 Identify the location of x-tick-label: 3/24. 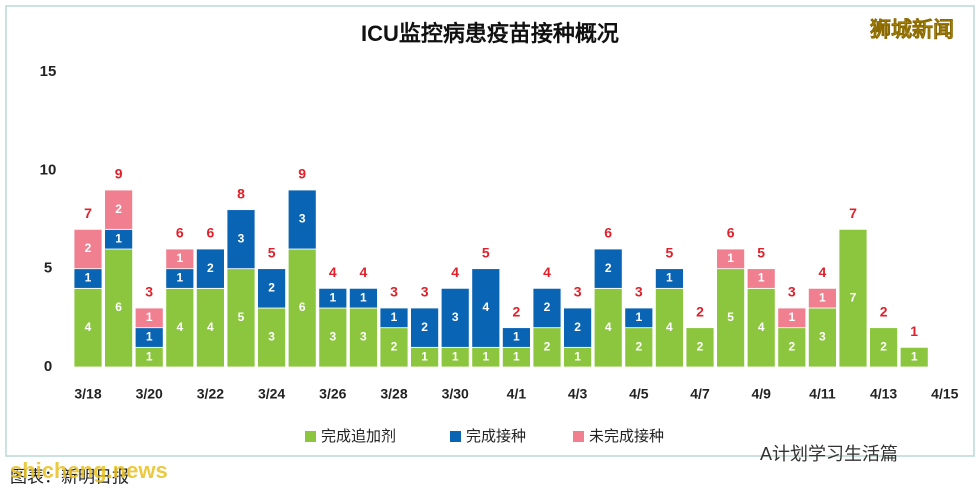
(271, 394).